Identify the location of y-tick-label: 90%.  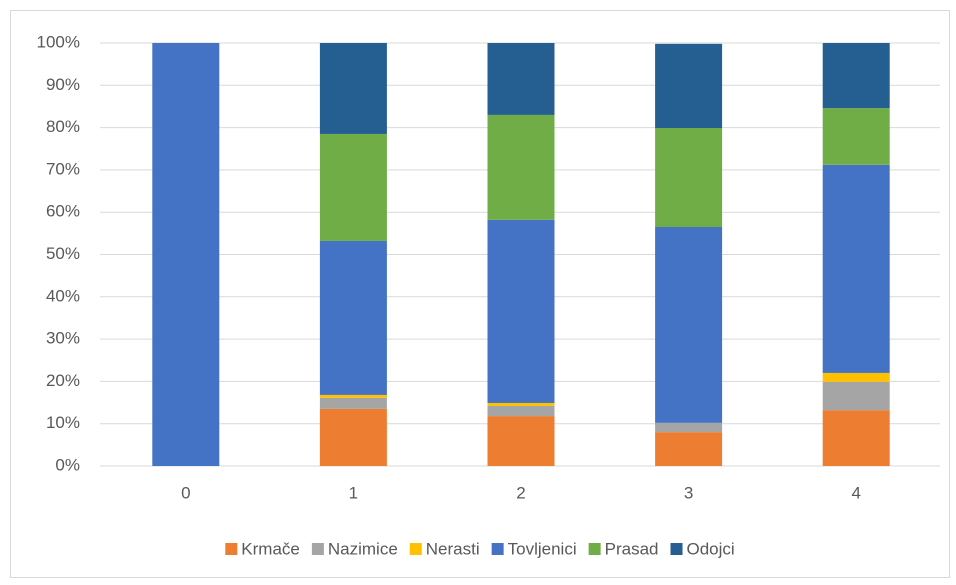
(63, 84).